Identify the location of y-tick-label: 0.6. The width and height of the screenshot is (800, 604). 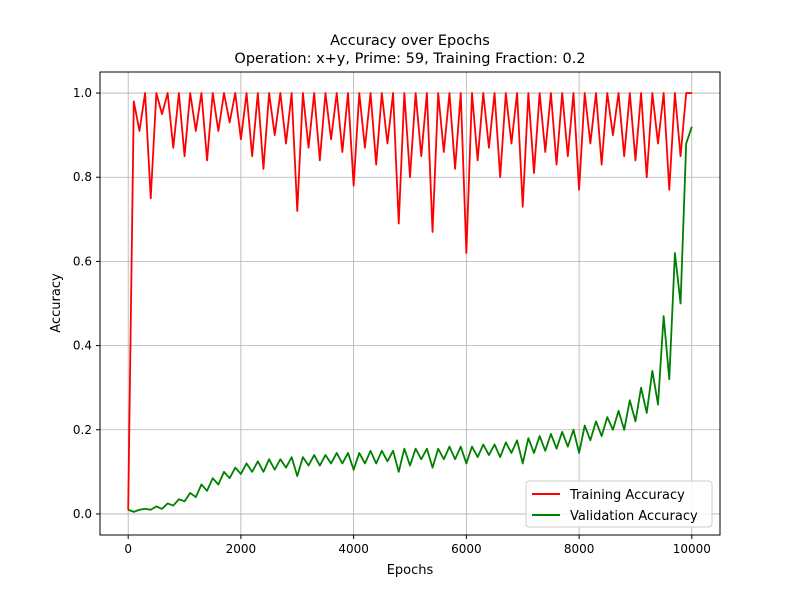
(82, 261).